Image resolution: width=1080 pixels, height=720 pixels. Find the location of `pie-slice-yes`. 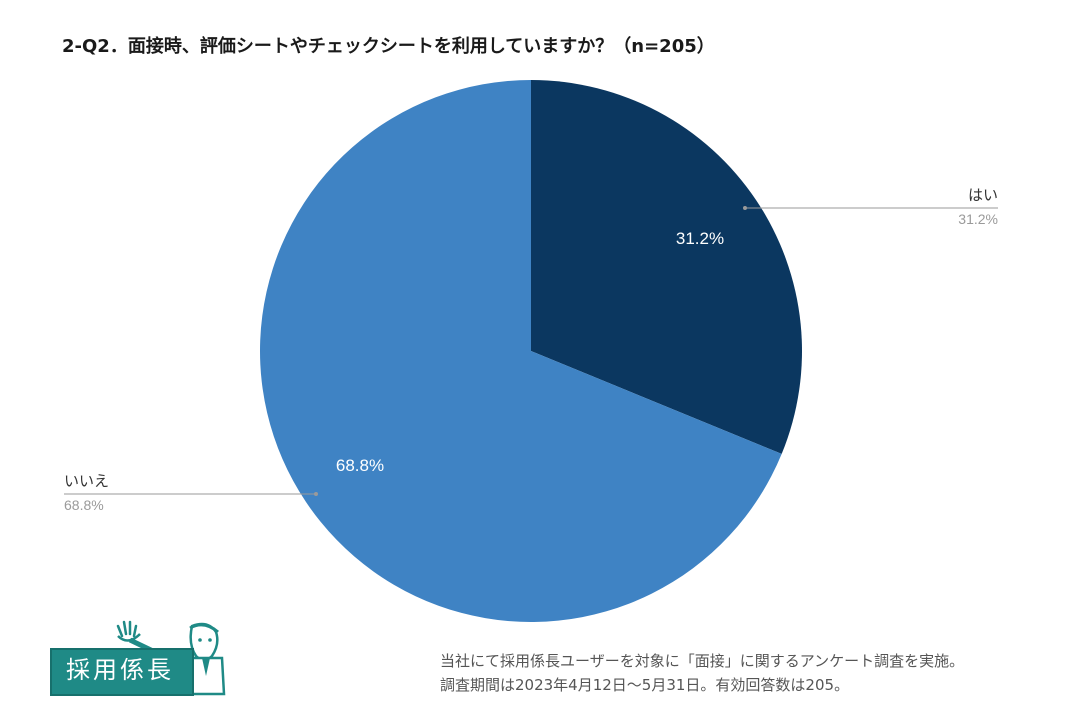

pie-slice-yes is located at coordinates (667, 267).